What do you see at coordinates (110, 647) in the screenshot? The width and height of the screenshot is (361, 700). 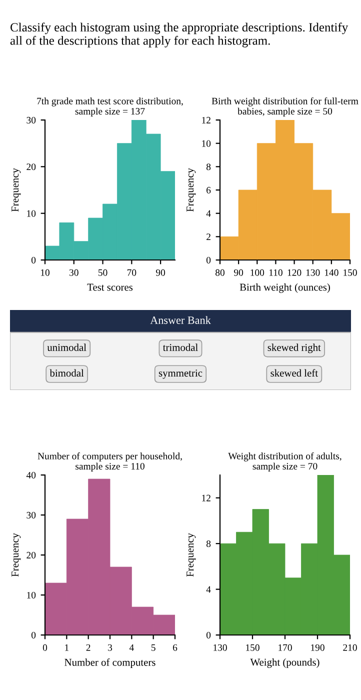 I see `x-tick-label: 3` at bounding box center [110, 647].